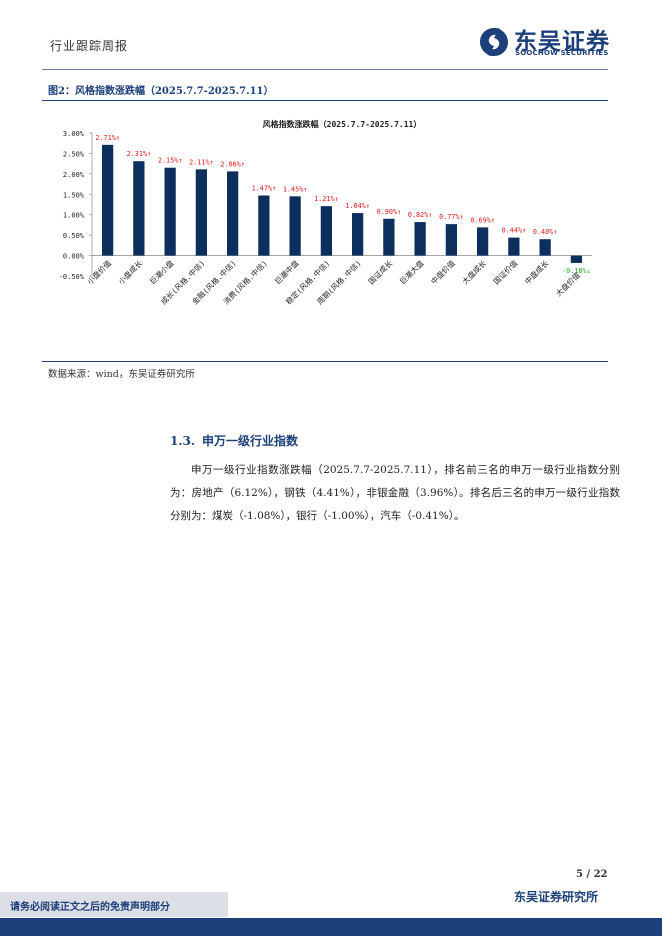  I want to click on data-label: 1.21%↑, so click(326, 199).